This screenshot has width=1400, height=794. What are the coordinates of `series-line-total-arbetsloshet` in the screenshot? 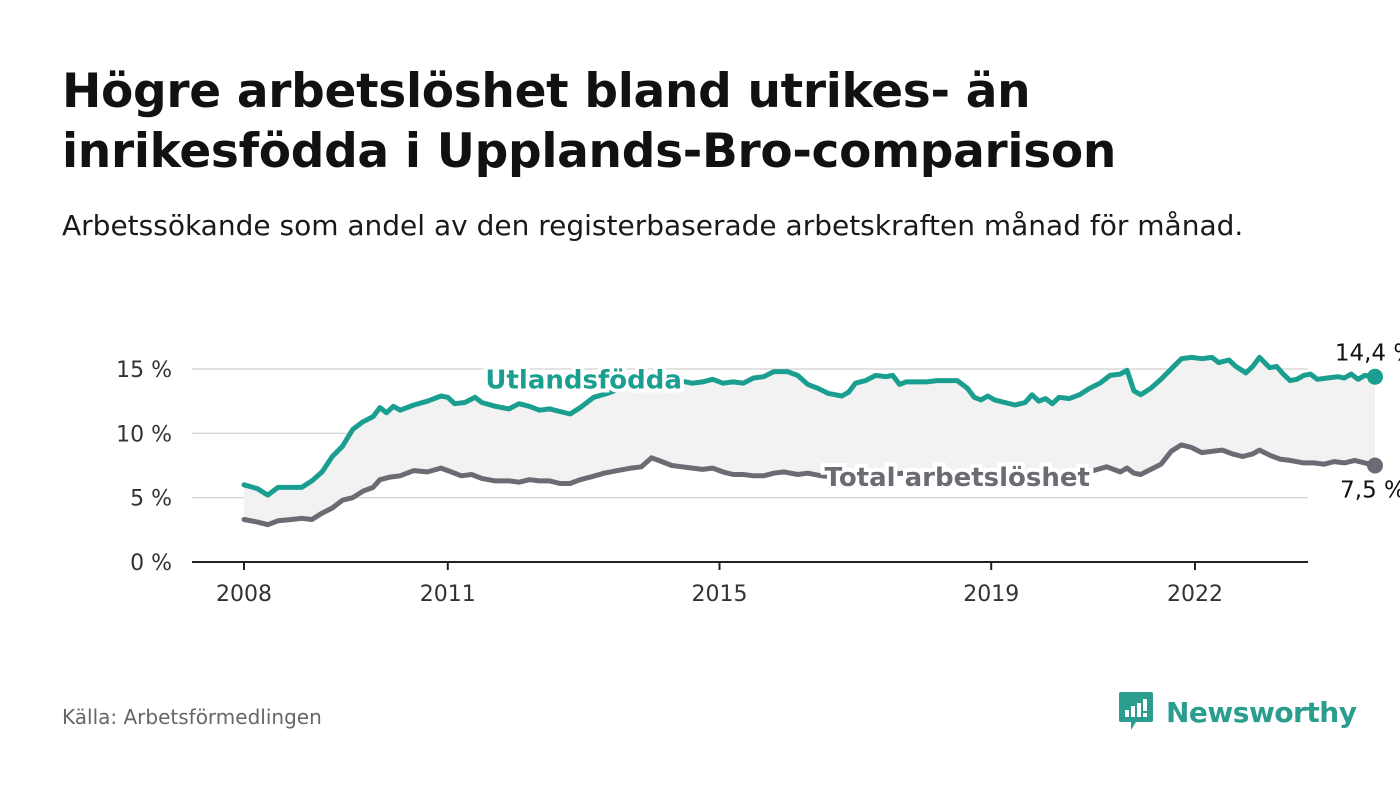 It's located at (809, 485).